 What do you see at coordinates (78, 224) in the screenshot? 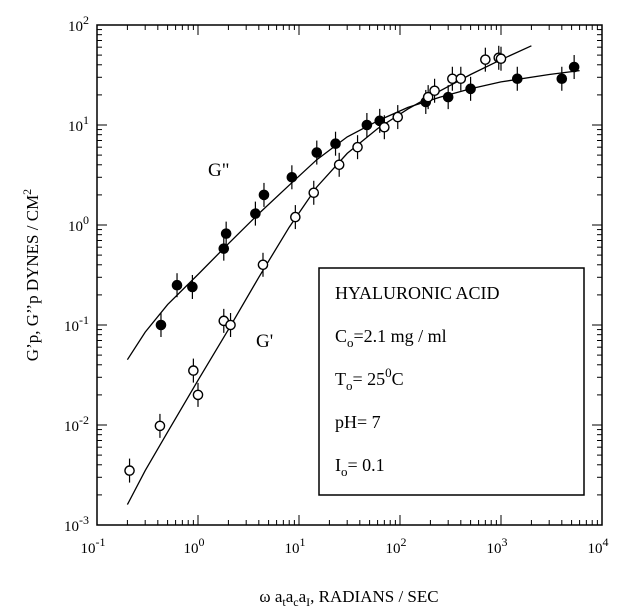
I see `y-tick-label: 10⁰` at bounding box center [78, 224].